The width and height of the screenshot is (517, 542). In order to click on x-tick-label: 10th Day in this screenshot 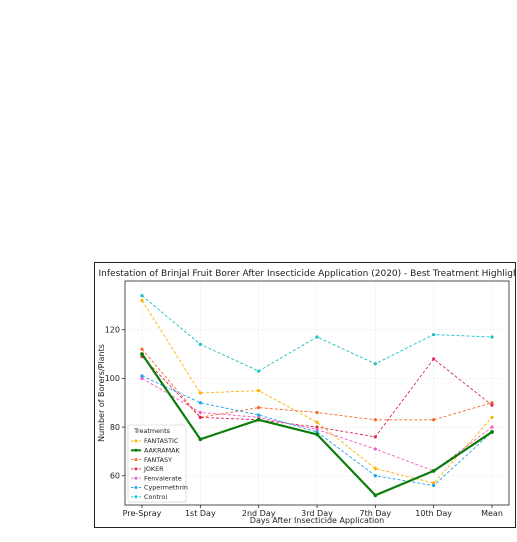, I will do `click(433, 513)`.